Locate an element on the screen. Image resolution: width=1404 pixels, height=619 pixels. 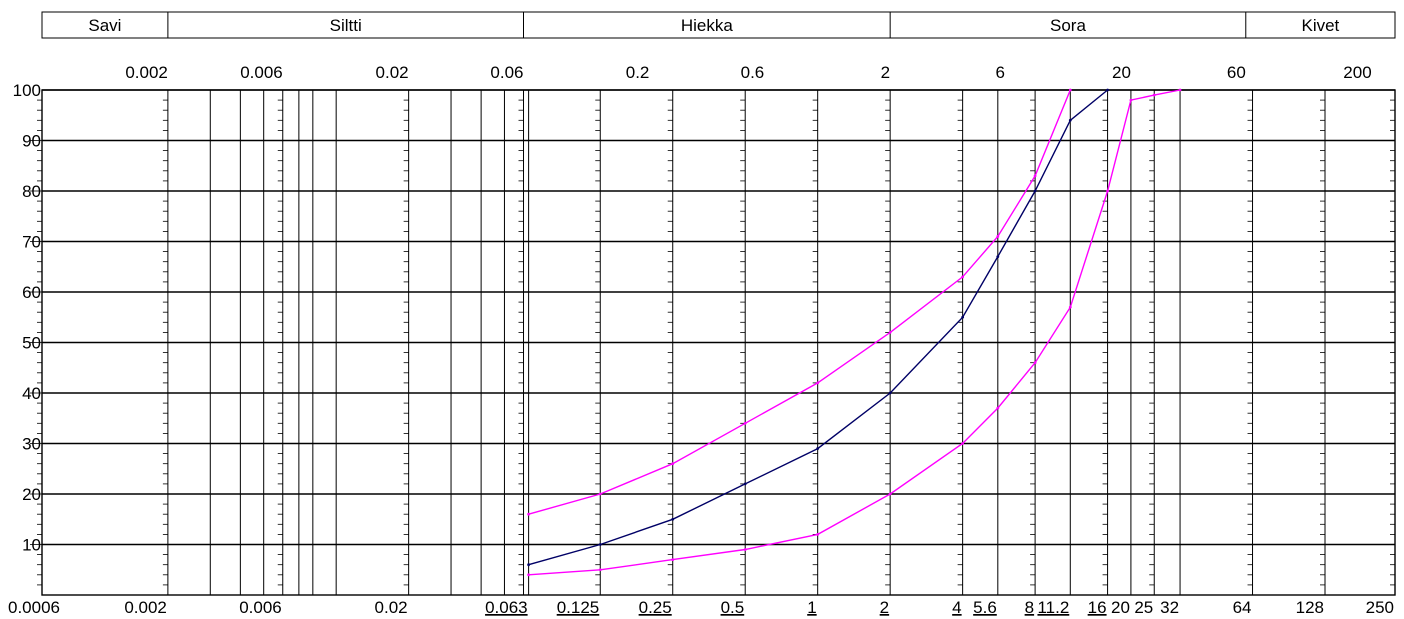
y-tick-label: 80 is located at coordinates (31, 191).